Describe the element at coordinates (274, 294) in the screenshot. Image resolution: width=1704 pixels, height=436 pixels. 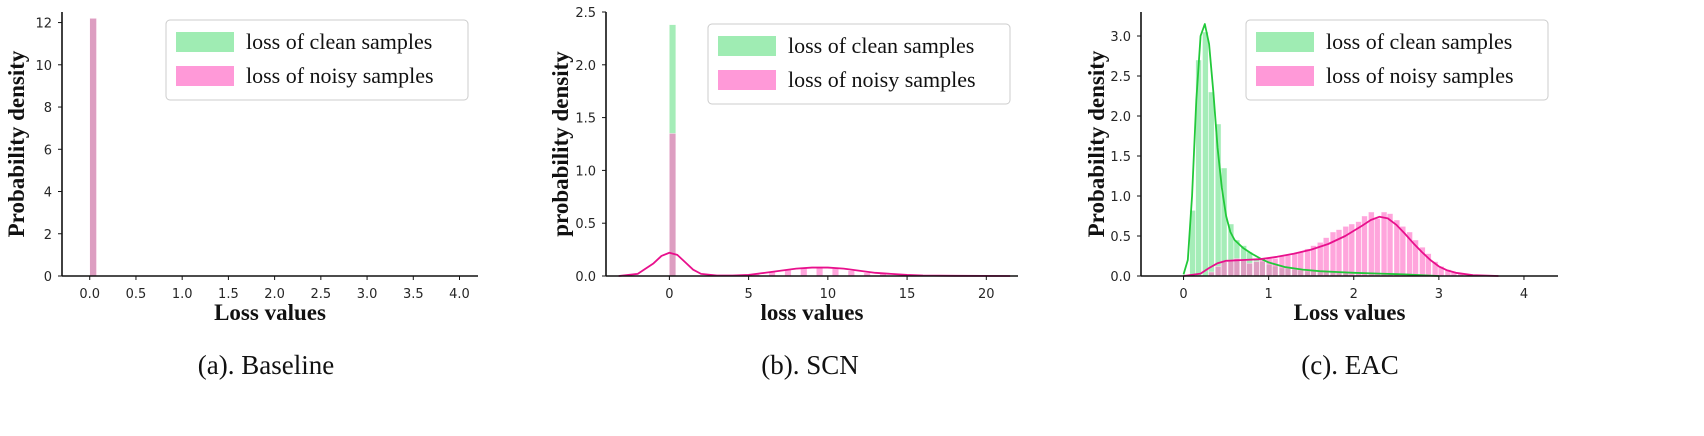
I see `x-tick-label: 2.0` at that location.